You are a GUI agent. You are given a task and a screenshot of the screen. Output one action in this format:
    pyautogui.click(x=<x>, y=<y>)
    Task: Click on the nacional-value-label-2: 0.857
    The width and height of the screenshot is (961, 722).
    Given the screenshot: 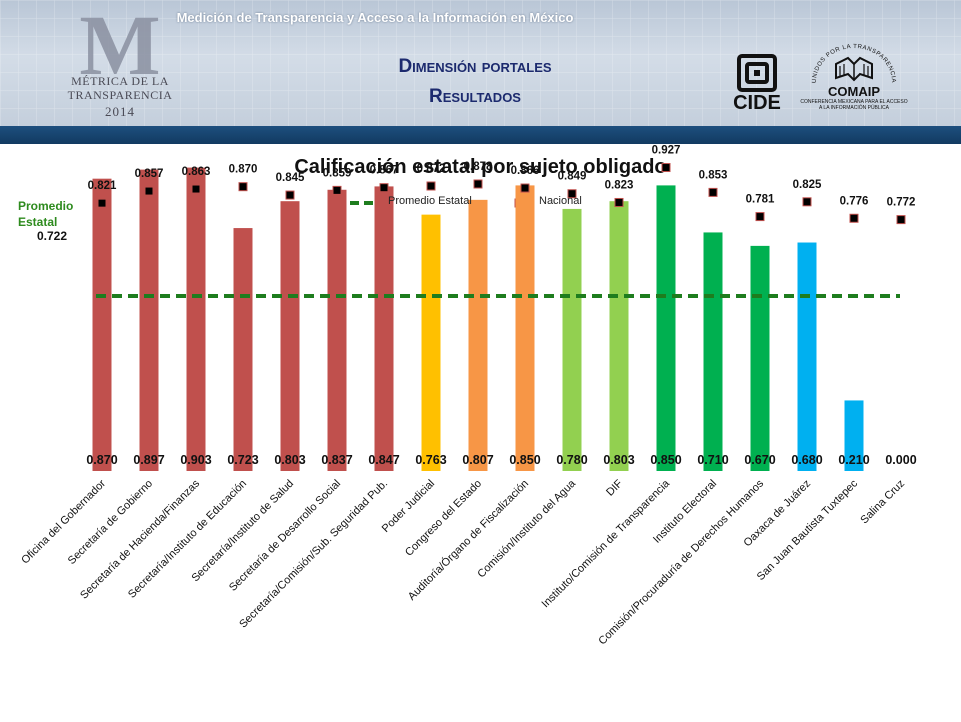 What is the action you would take?
    pyautogui.click(x=149, y=174)
    